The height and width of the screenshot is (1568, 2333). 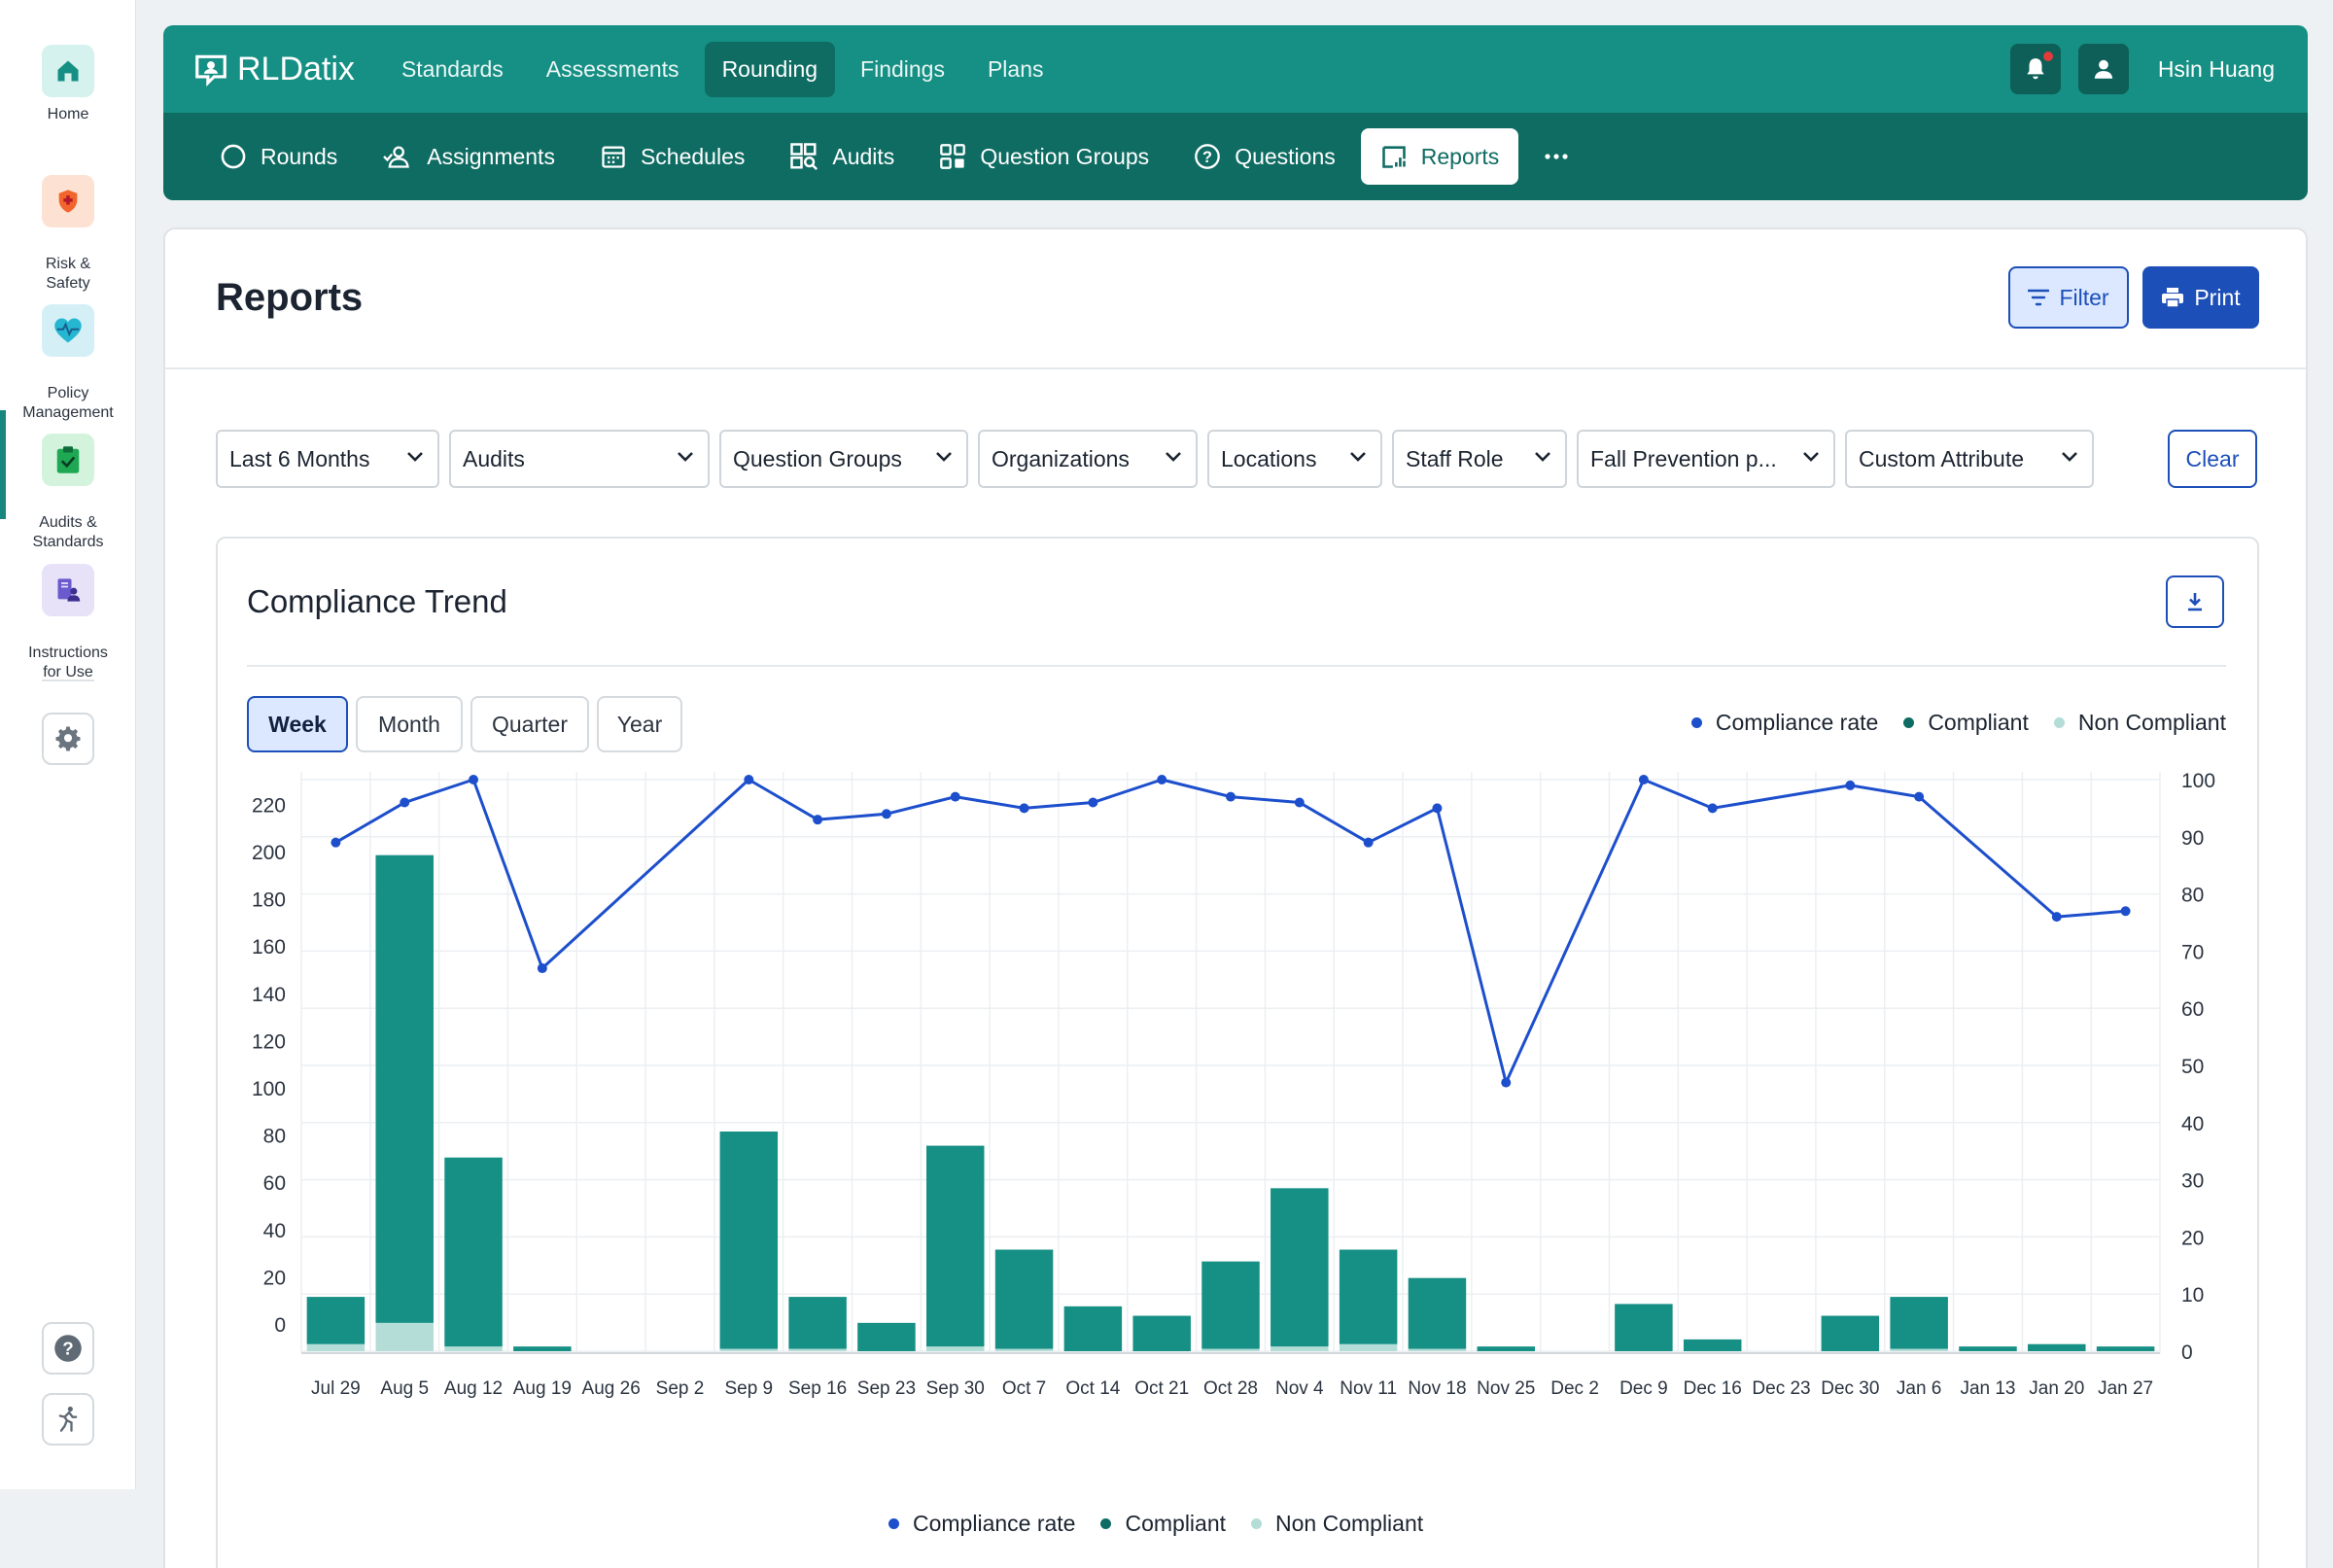 I want to click on organizations-select: Organizations, so click(x=1088, y=459).